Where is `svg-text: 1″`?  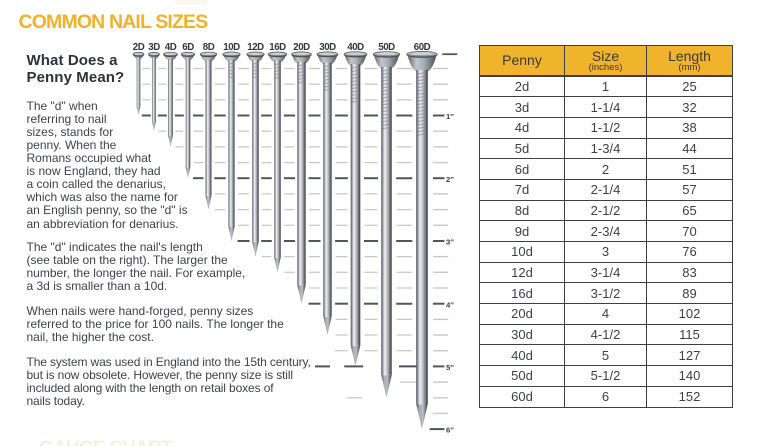 svg-text: 1″ is located at coordinates (450, 116).